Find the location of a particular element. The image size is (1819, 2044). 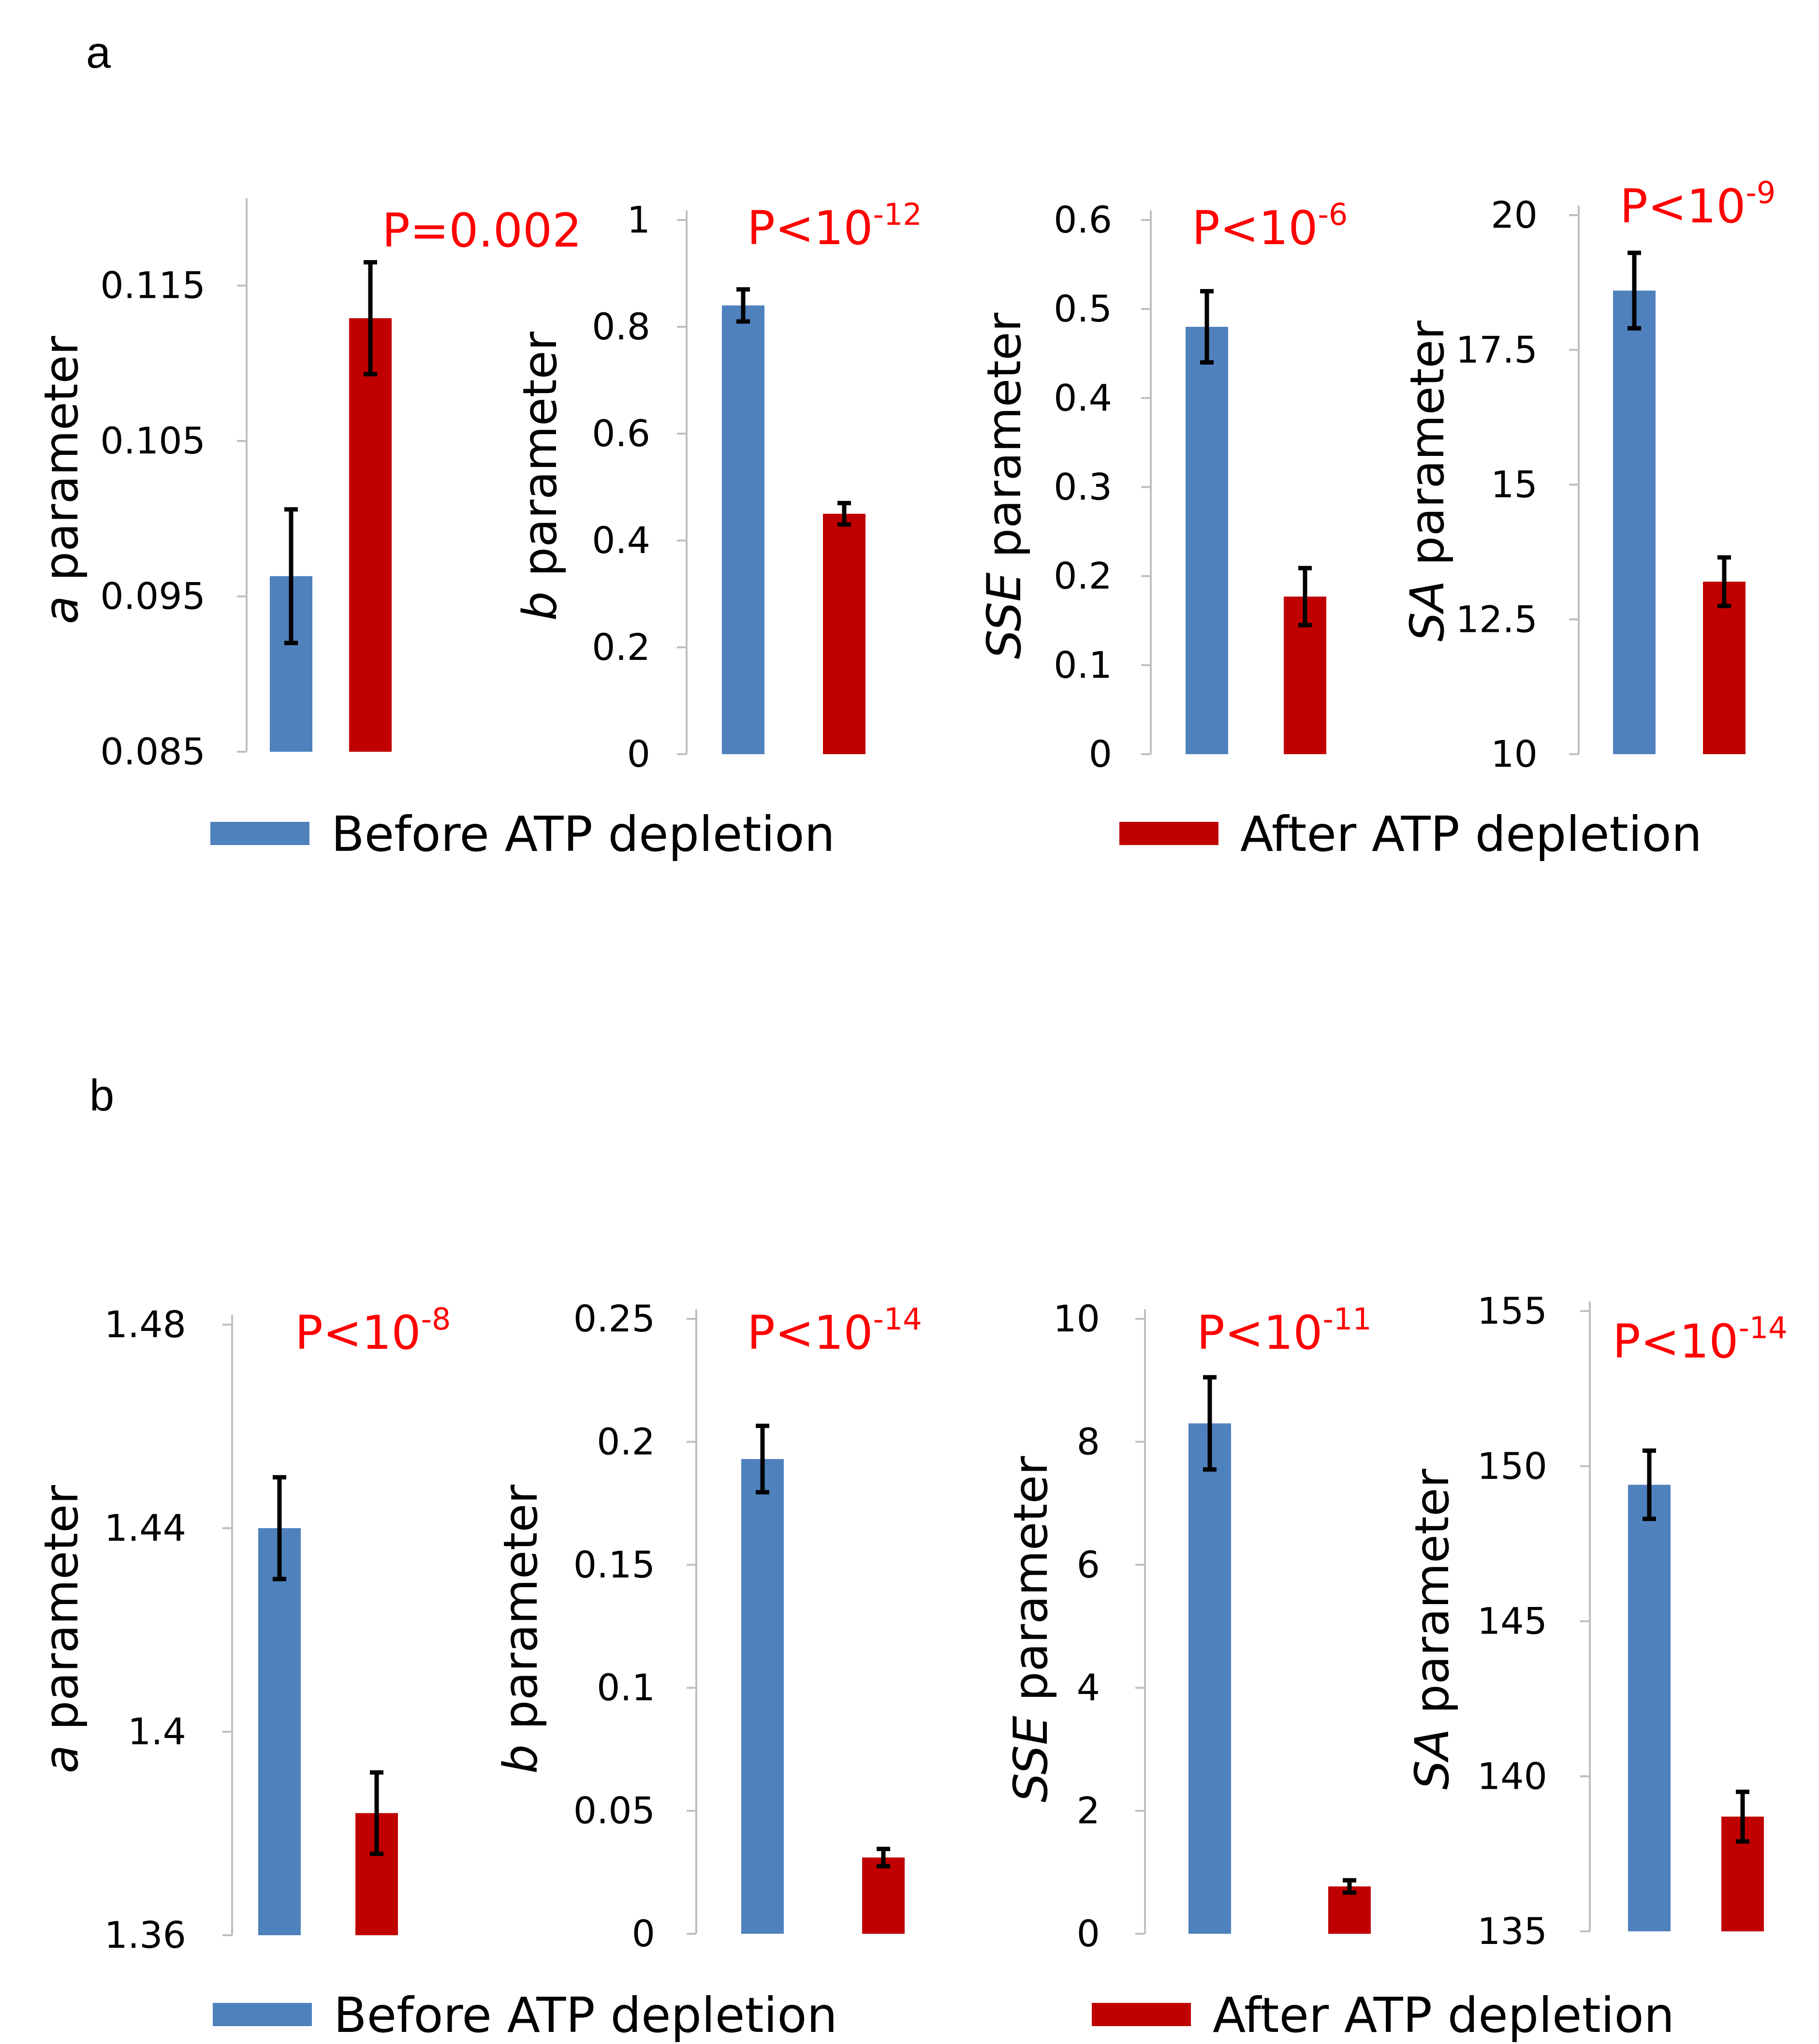

panel-label-a: a is located at coordinates (98, 52).